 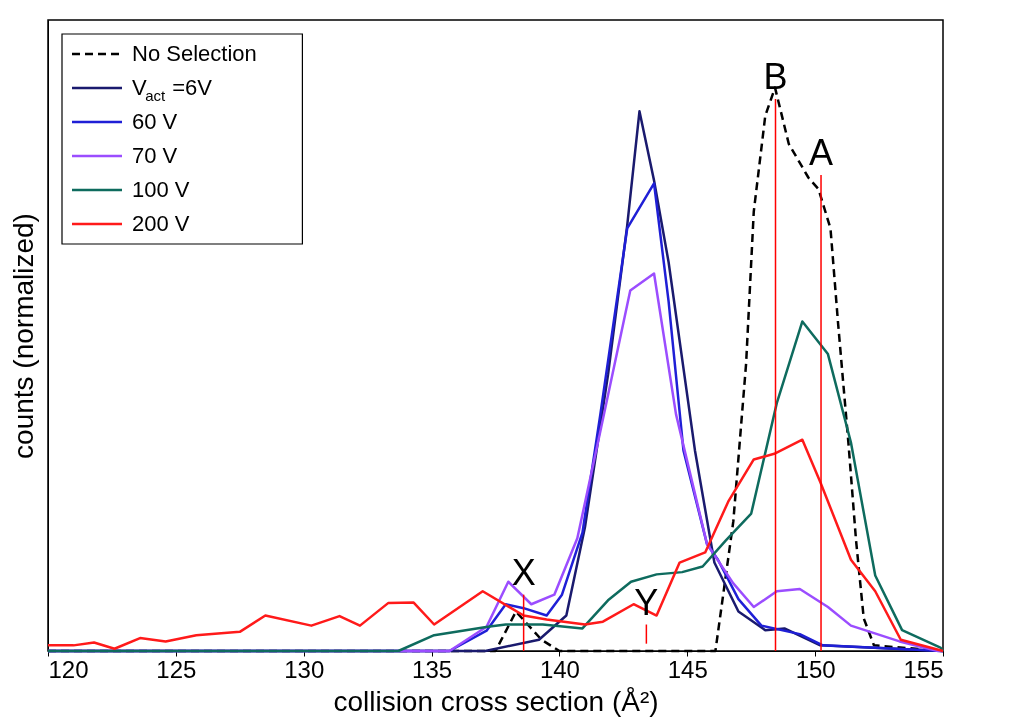 I want to click on x-tick-label: 155, so click(x=923, y=669).